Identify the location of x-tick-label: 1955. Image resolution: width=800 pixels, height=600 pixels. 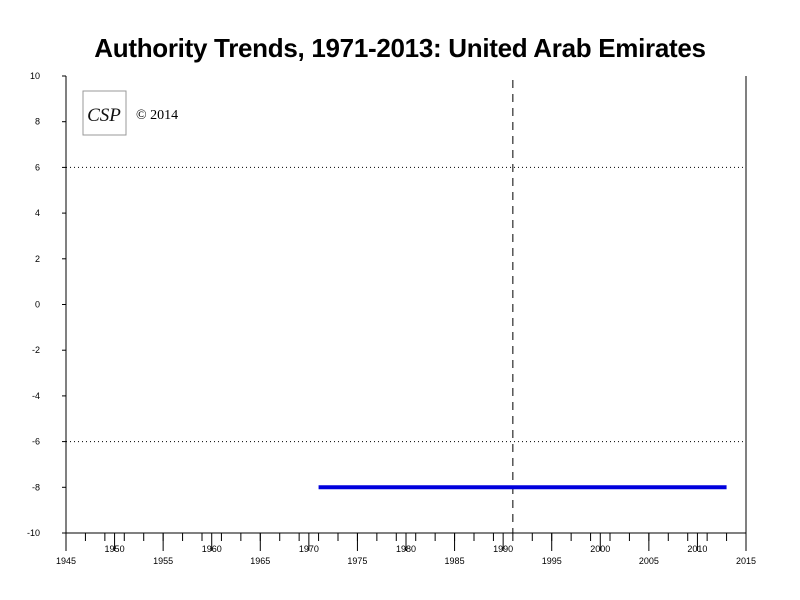
(163, 561).